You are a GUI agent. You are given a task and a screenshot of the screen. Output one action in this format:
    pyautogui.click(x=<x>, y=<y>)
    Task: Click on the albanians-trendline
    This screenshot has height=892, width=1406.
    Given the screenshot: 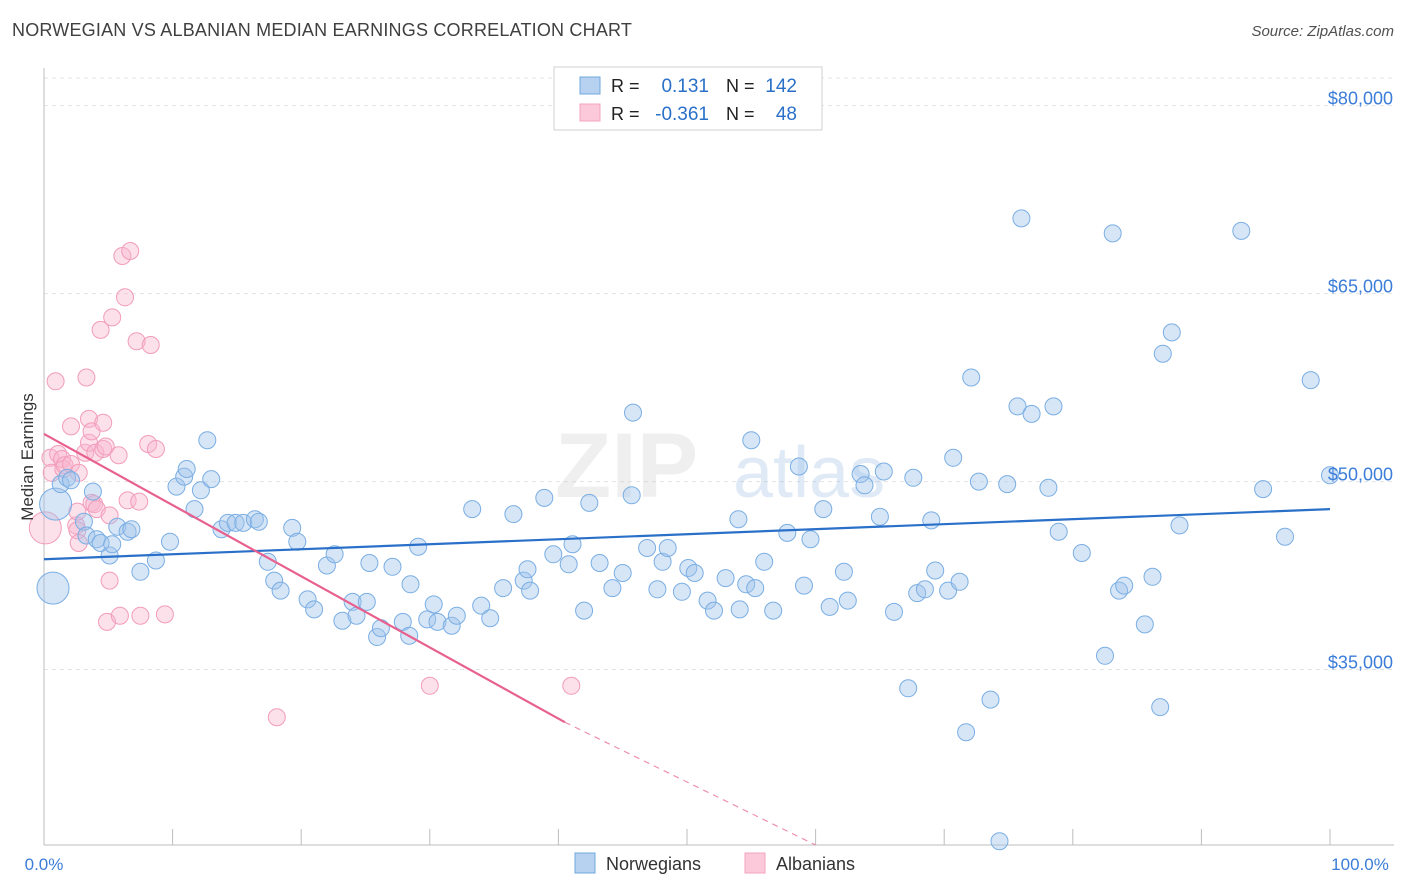 What is the action you would take?
    pyautogui.click(x=304, y=578)
    